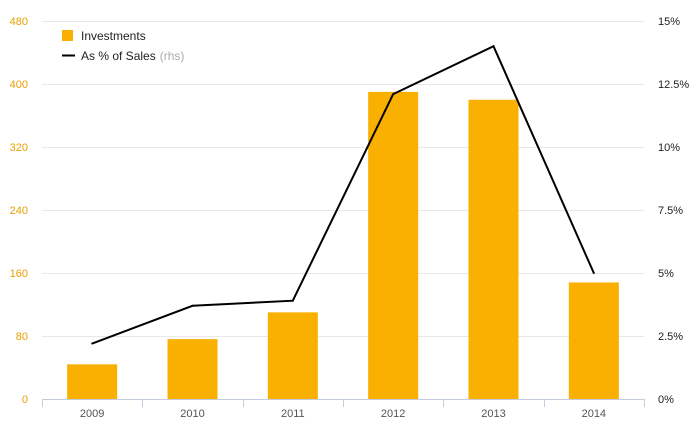  Describe the element at coordinates (393, 94) in the screenshot. I see `line-point-2012` at that location.